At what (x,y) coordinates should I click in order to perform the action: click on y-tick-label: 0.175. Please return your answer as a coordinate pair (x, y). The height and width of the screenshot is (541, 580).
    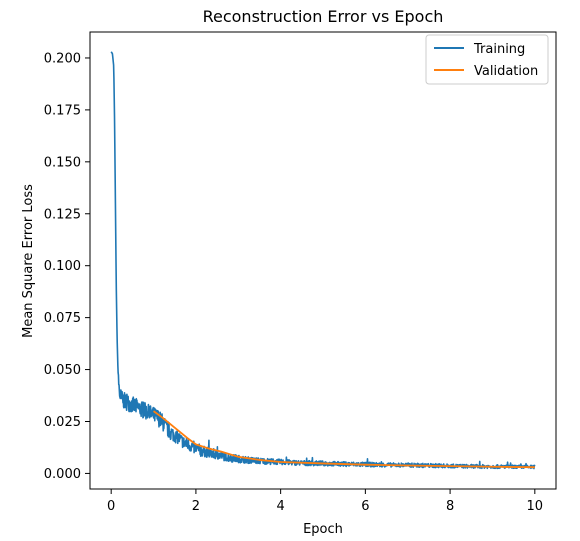
    Looking at the image, I should click on (62, 110).